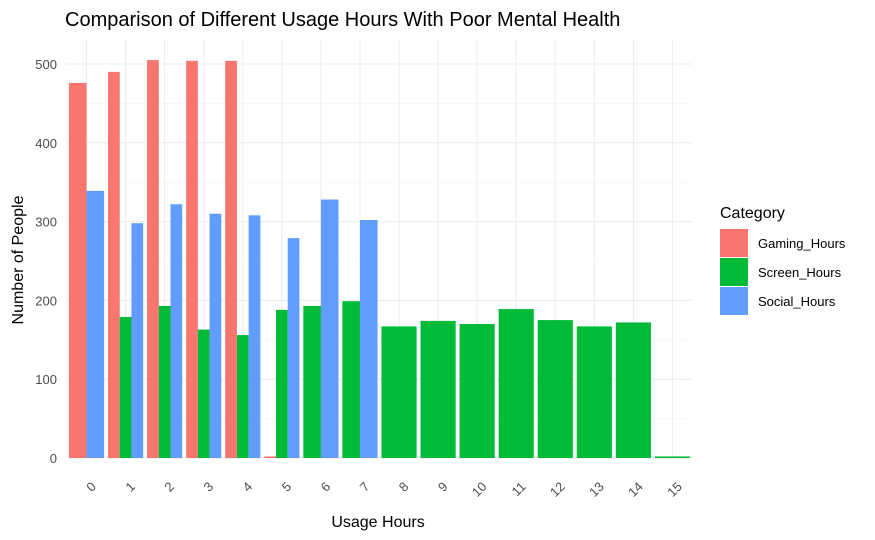 This screenshot has height=540, width=875. What do you see at coordinates (797, 301) in the screenshot?
I see `legend-label: Social_Hours` at bounding box center [797, 301].